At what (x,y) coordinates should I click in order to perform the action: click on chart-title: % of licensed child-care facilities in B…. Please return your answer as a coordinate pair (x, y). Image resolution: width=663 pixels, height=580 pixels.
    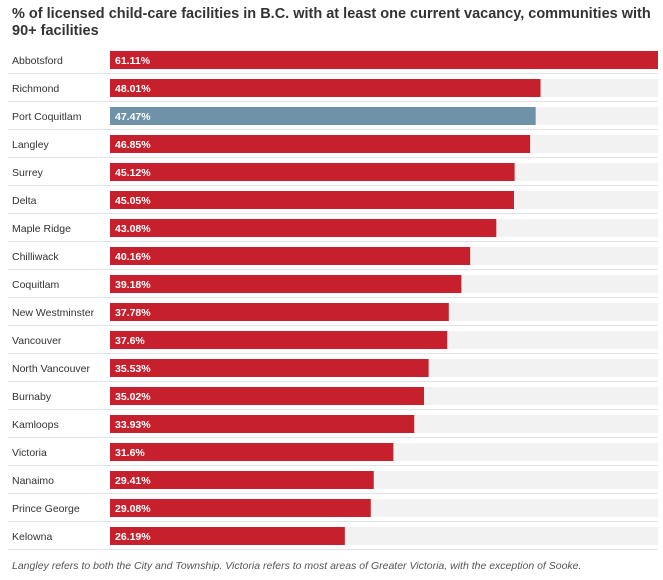
    Looking at the image, I should click on (331, 22).